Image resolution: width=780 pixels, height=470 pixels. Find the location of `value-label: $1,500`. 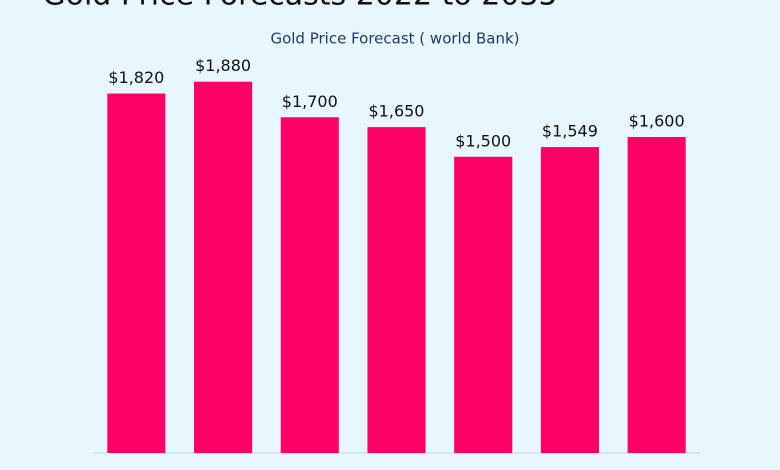

value-label: $1,500 is located at coordinates (483, 140).